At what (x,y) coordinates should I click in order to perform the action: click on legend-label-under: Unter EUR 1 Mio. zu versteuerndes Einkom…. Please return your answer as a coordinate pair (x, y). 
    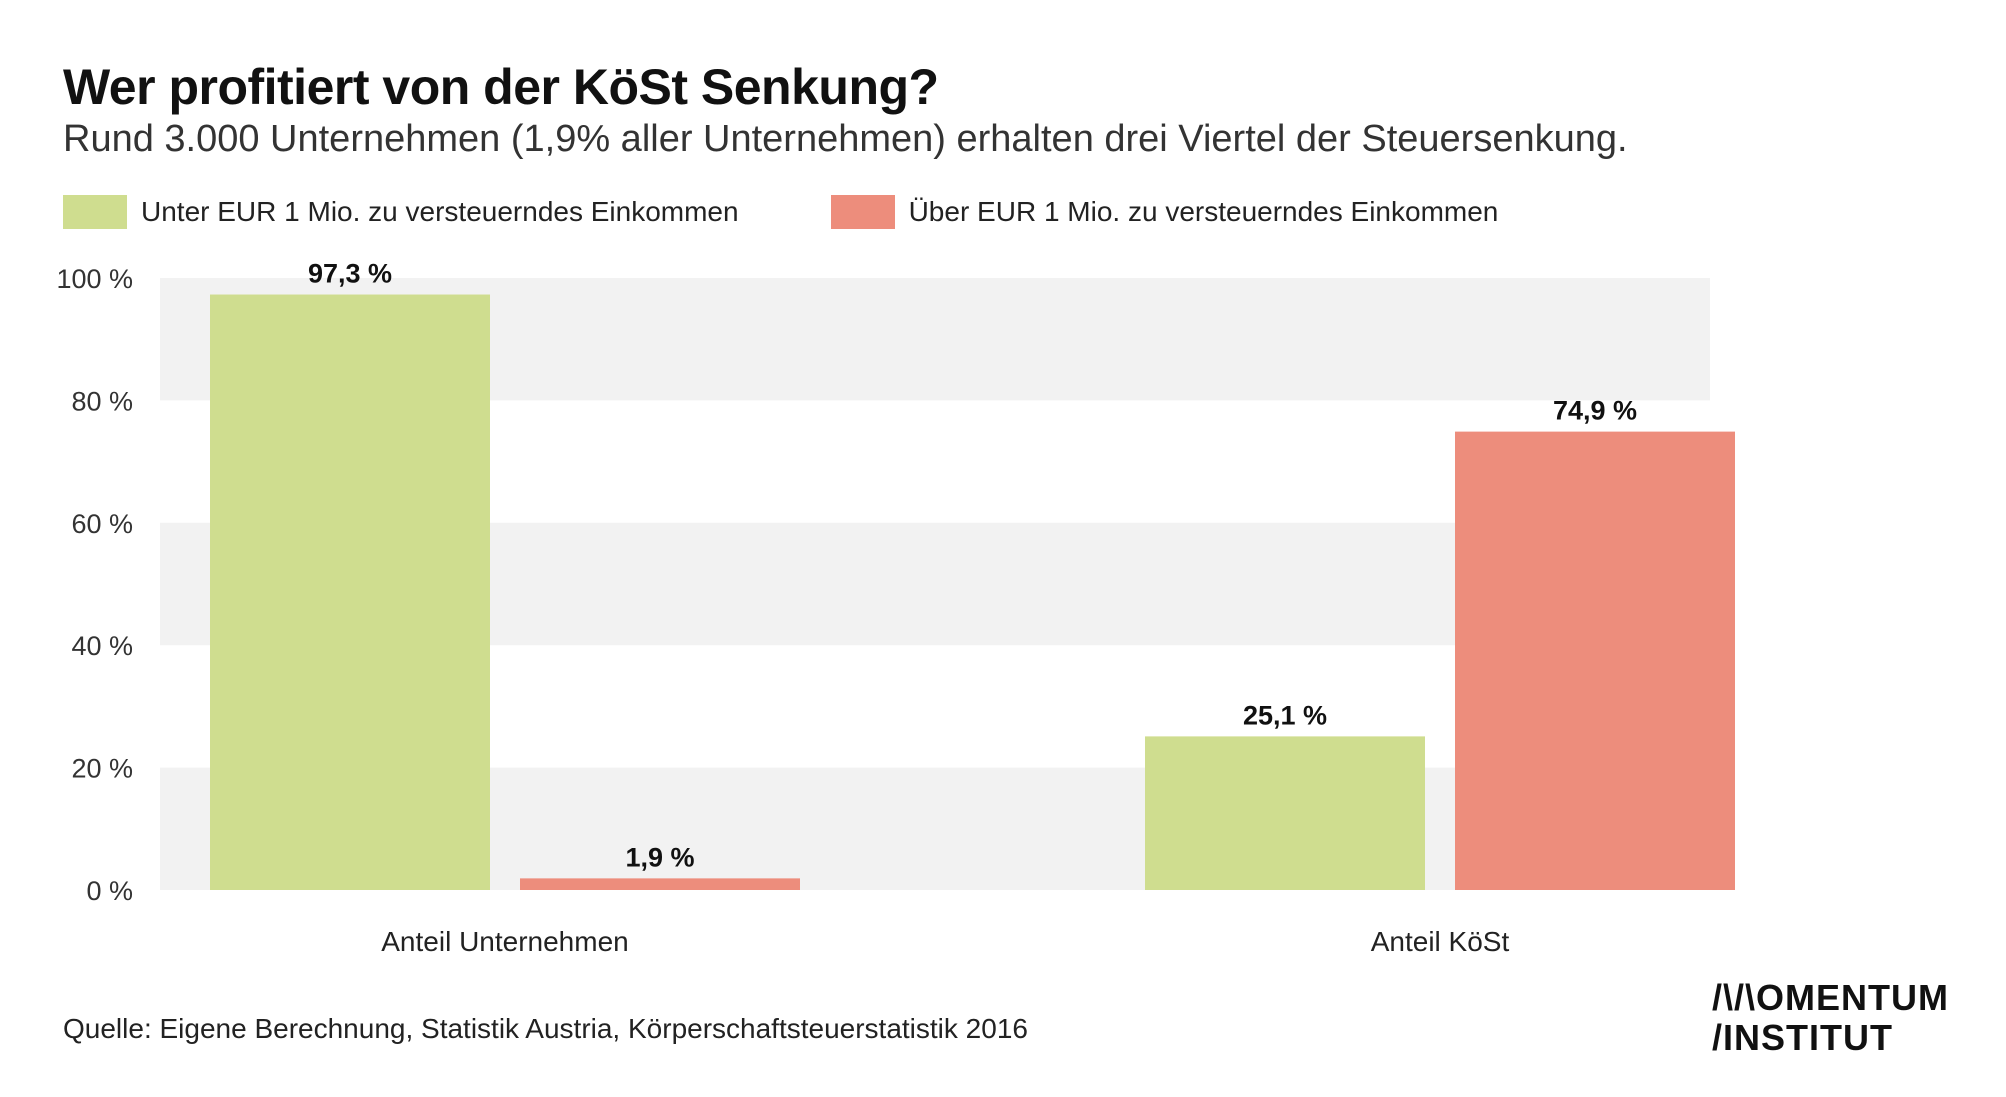
    Looking at the image, I should click on (440, 211).